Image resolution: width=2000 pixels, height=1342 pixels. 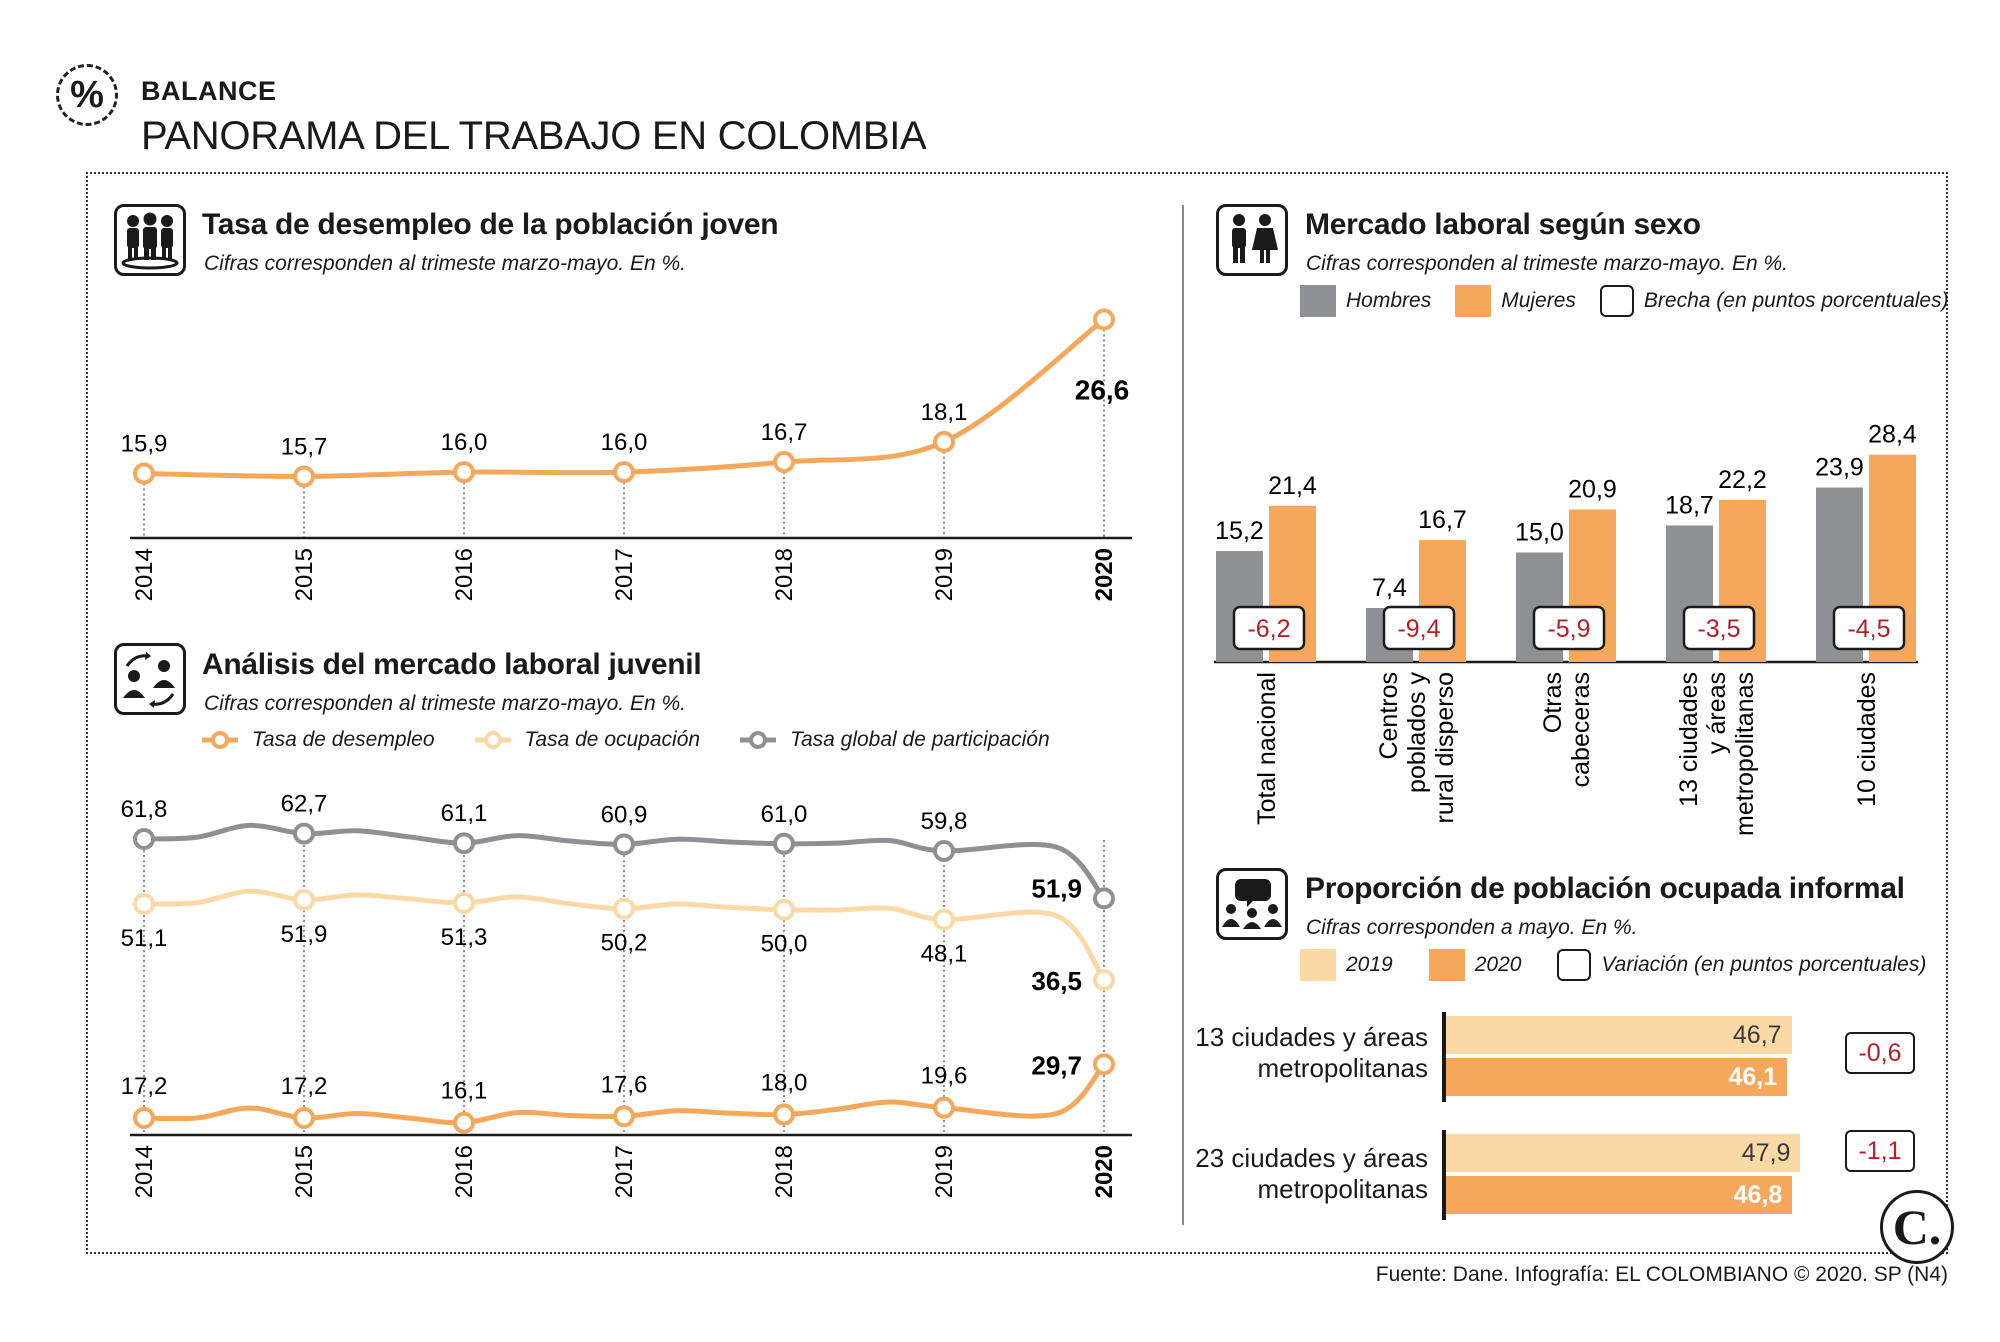 I want to click on category-label: rural disperso, so click(x=1445, y=747).